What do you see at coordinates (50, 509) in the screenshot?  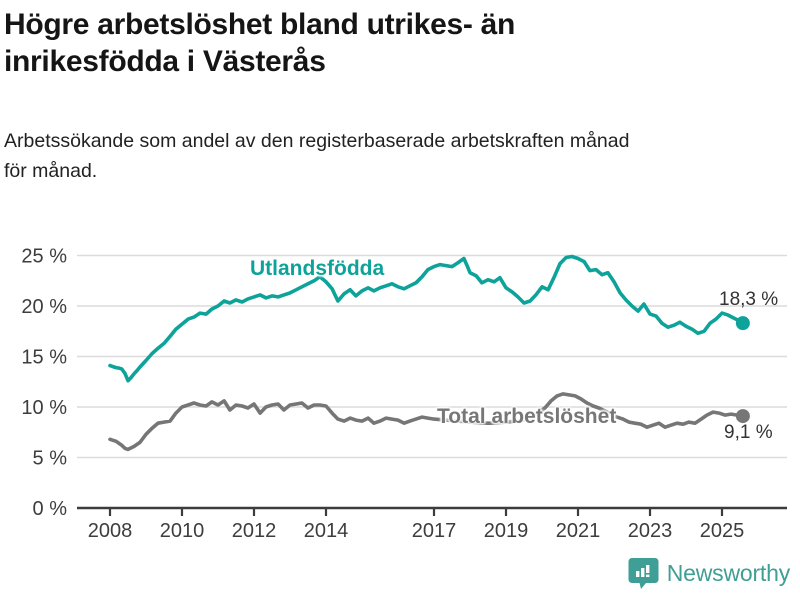 I see `y-tick-label: 0 %` at bounding box center [50, 509].